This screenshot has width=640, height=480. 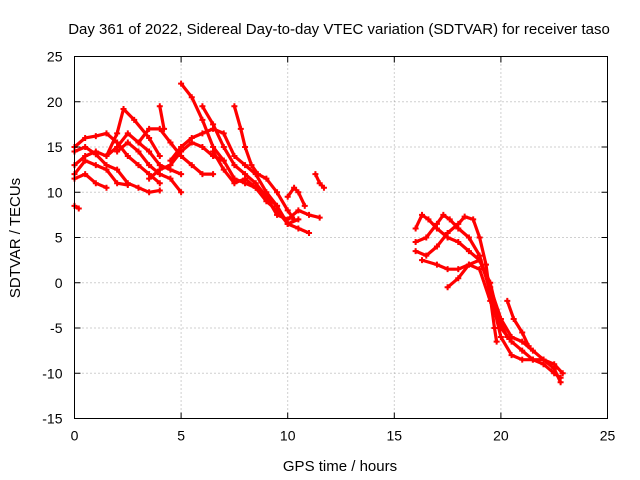 I want to click on y-axis-label: SDTVAR / TECUs, so click(x=15, y=238).